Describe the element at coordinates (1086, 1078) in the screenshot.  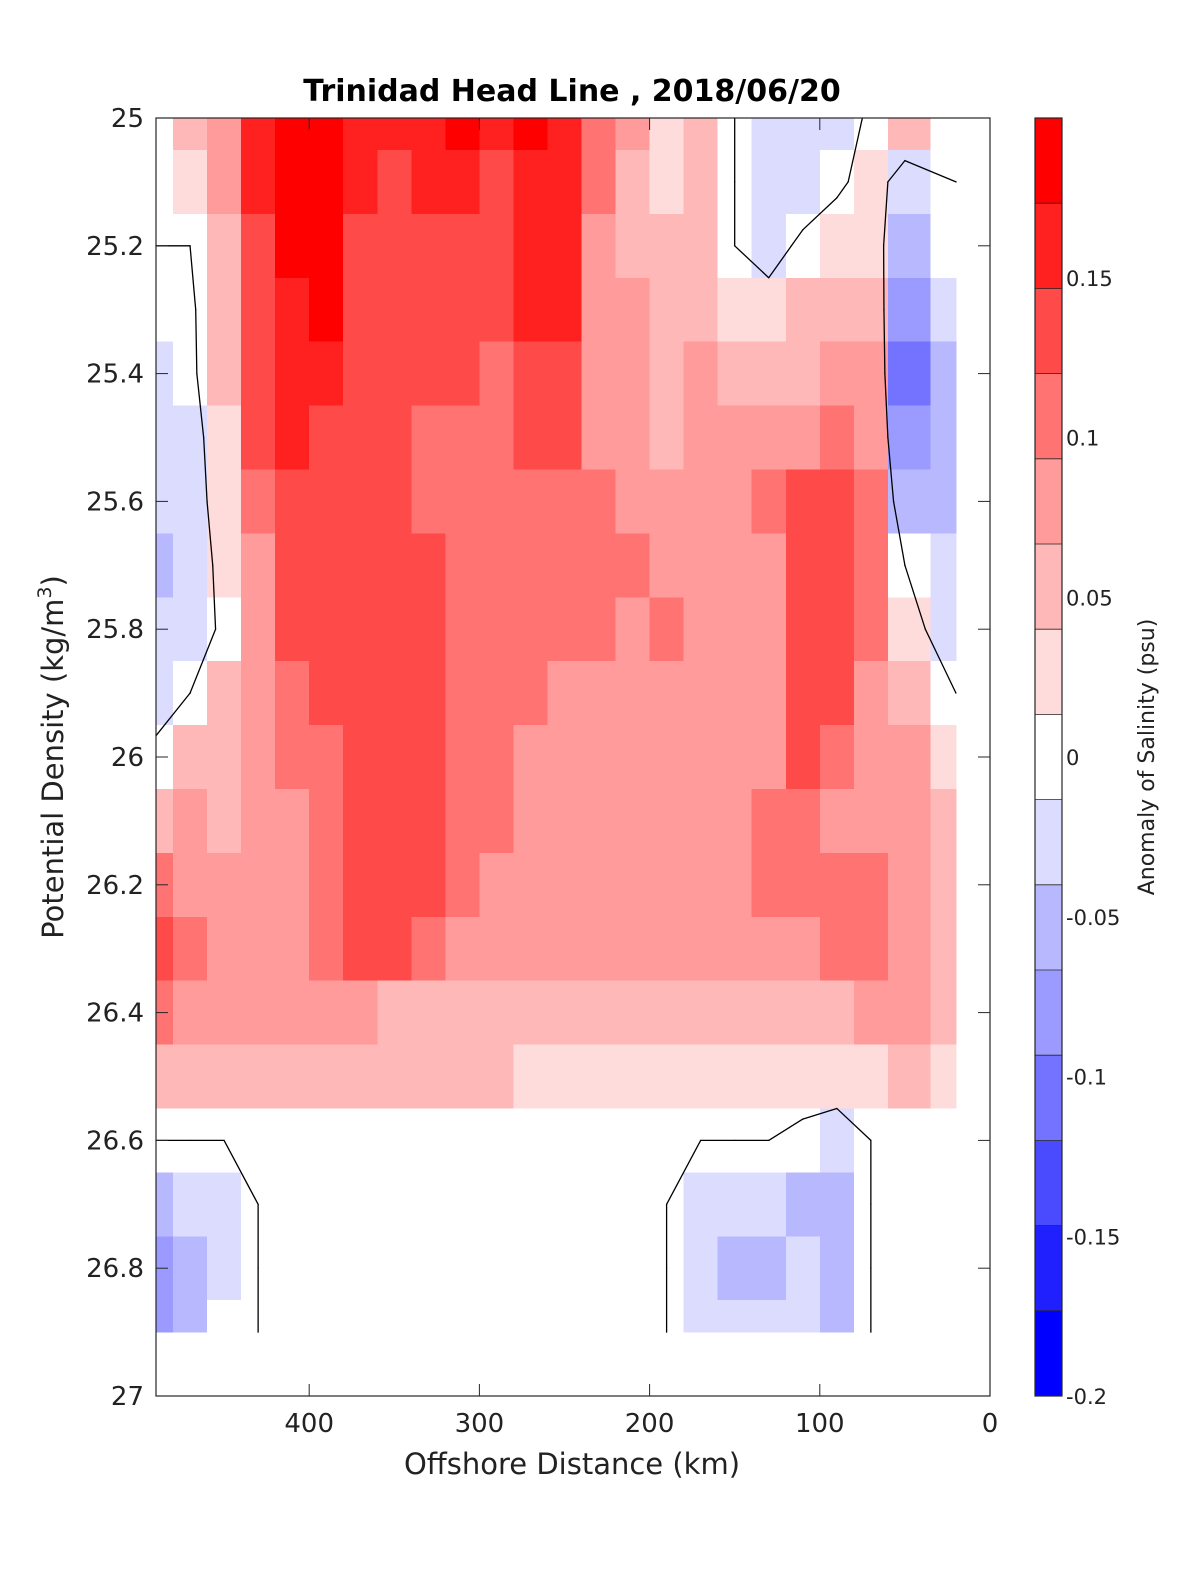
I see `colorbar-tick-label: -0.1` at that location.